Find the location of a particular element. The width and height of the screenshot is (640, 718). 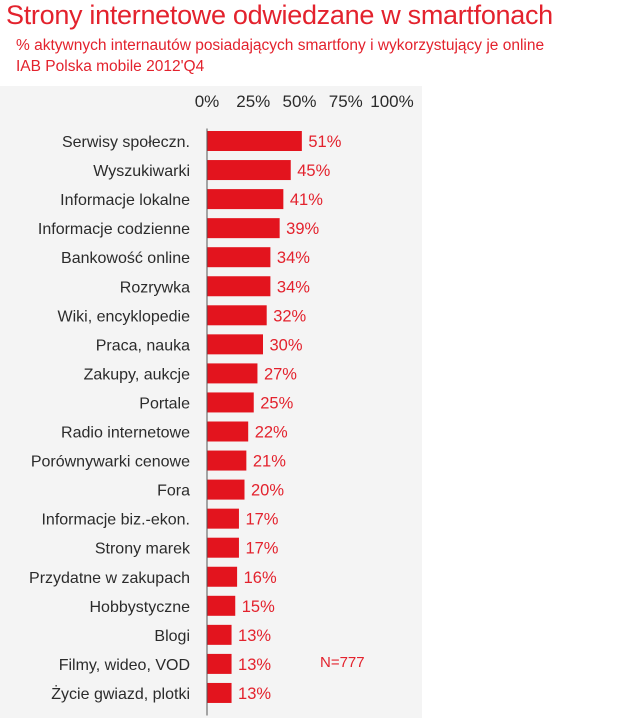

x-tick-label: 50% is located at coordinates (299, 101).